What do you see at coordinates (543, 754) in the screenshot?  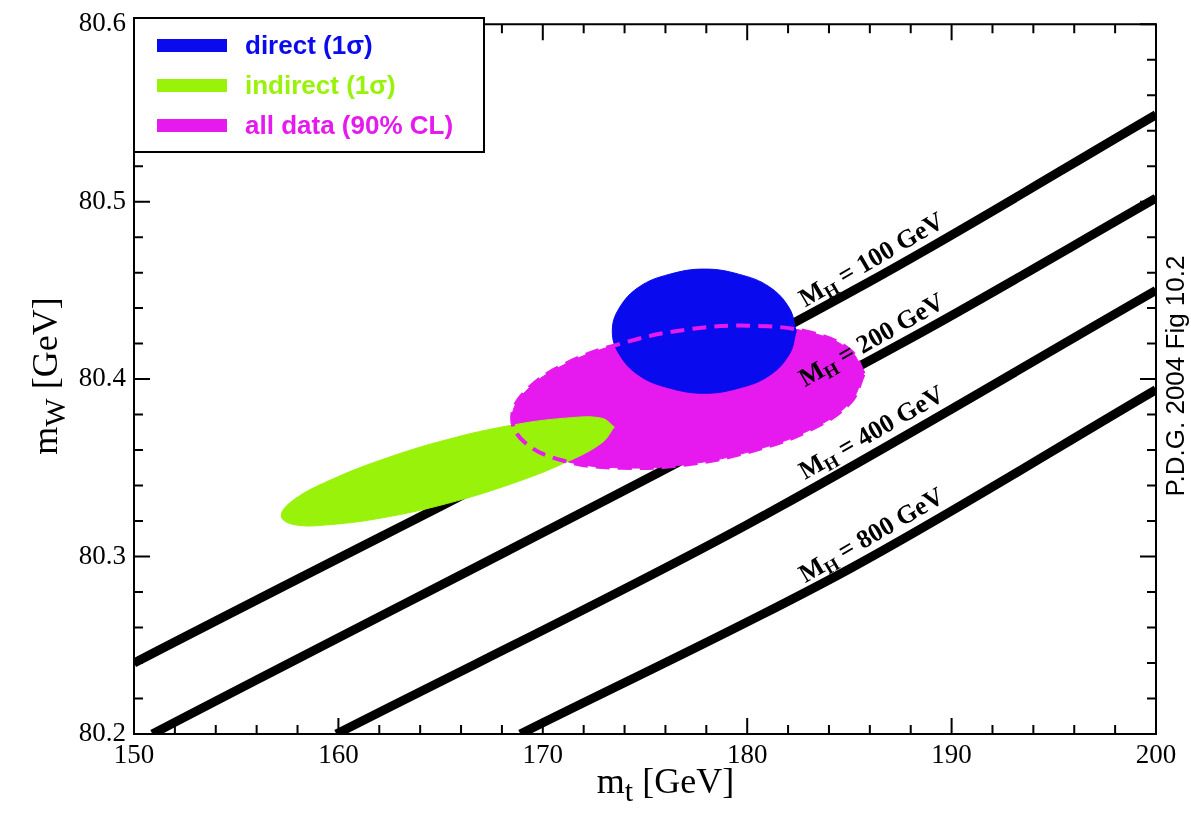 I see `x-tick-label: 170` at bounding box center [543, 754].